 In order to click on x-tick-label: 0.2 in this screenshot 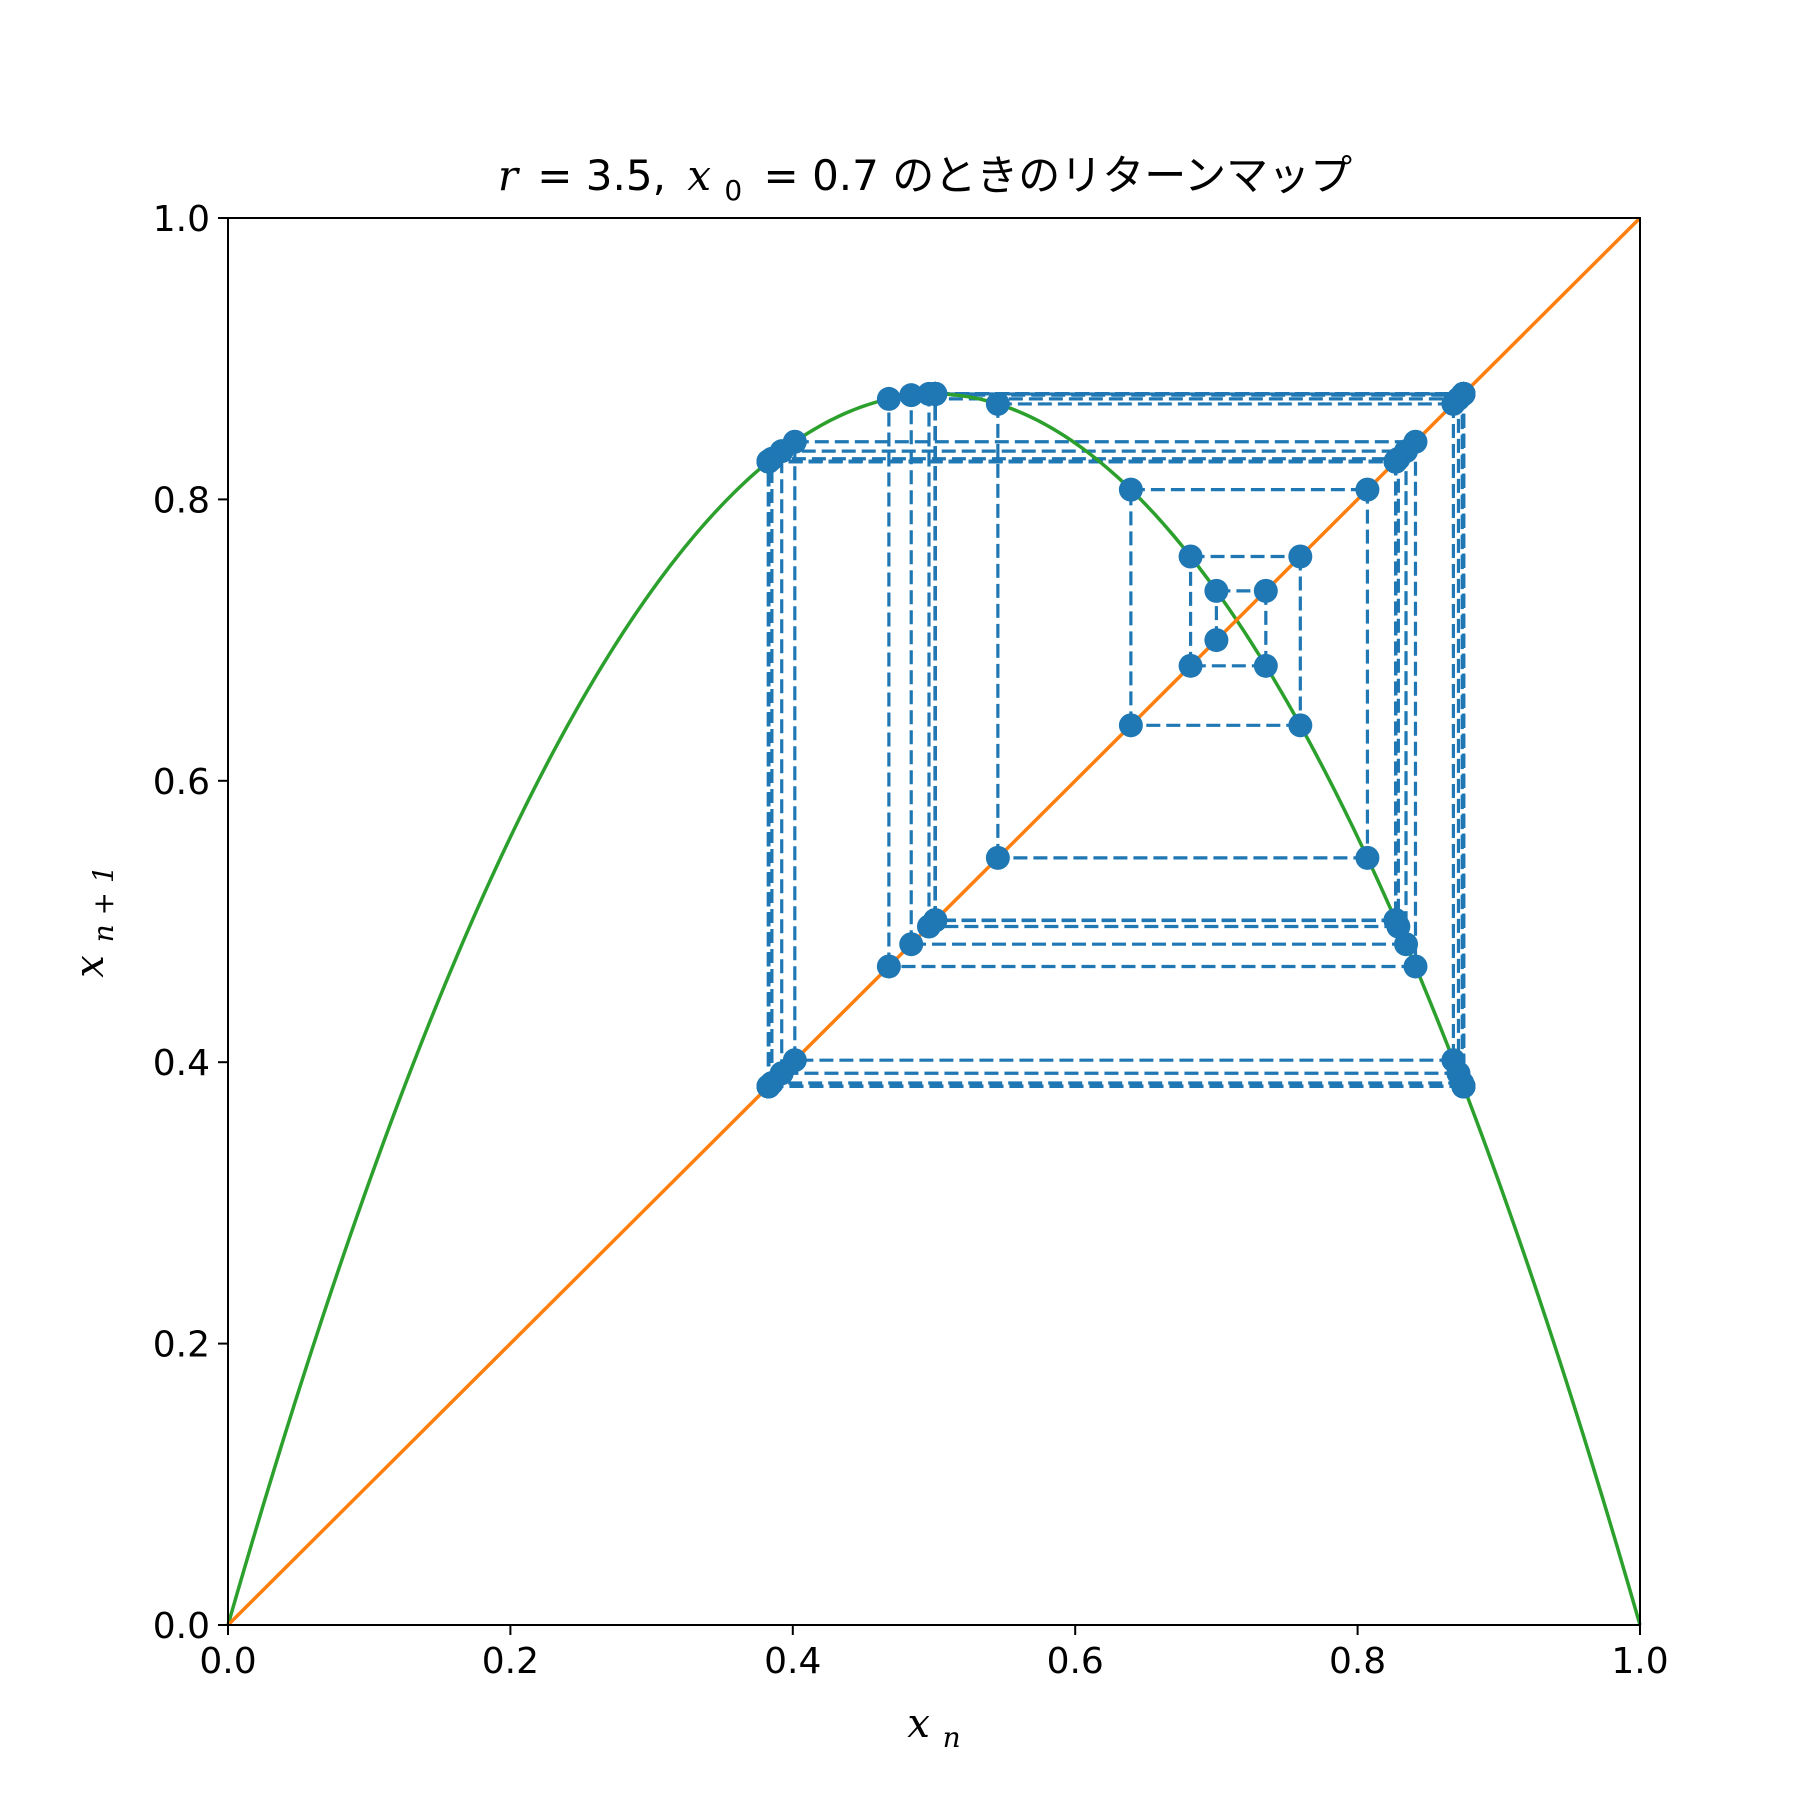, I will do `click(510, 1661)`.